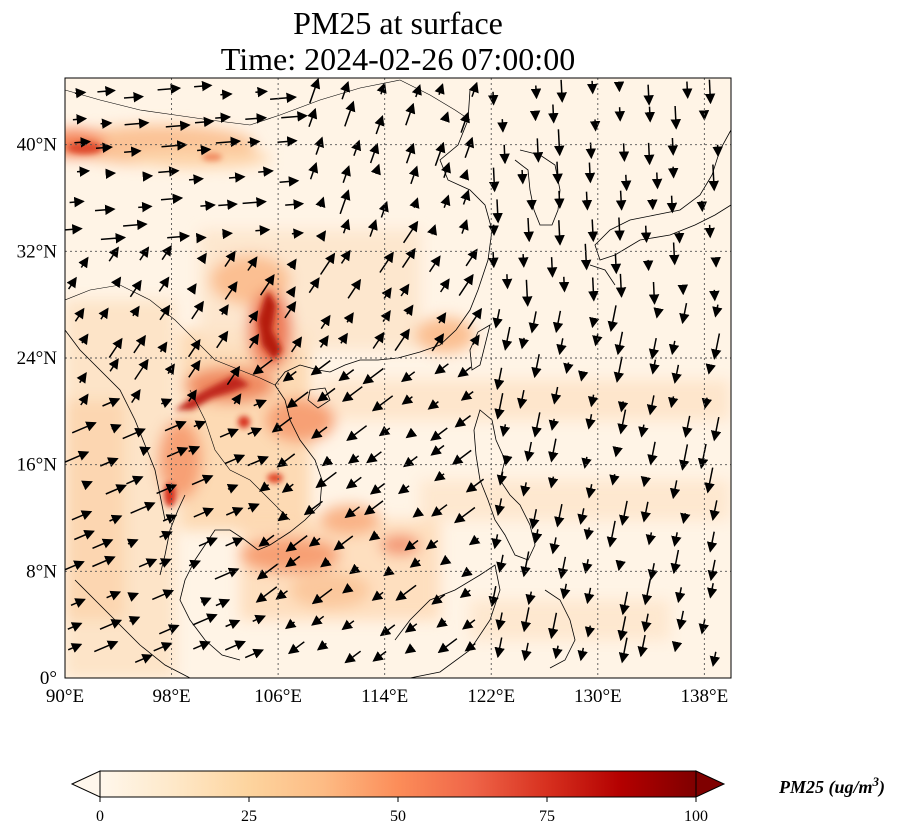  Describe the element at coordinates (41, 571) in the screenshot. I see `lat-tick-label: 8°N` at that location.